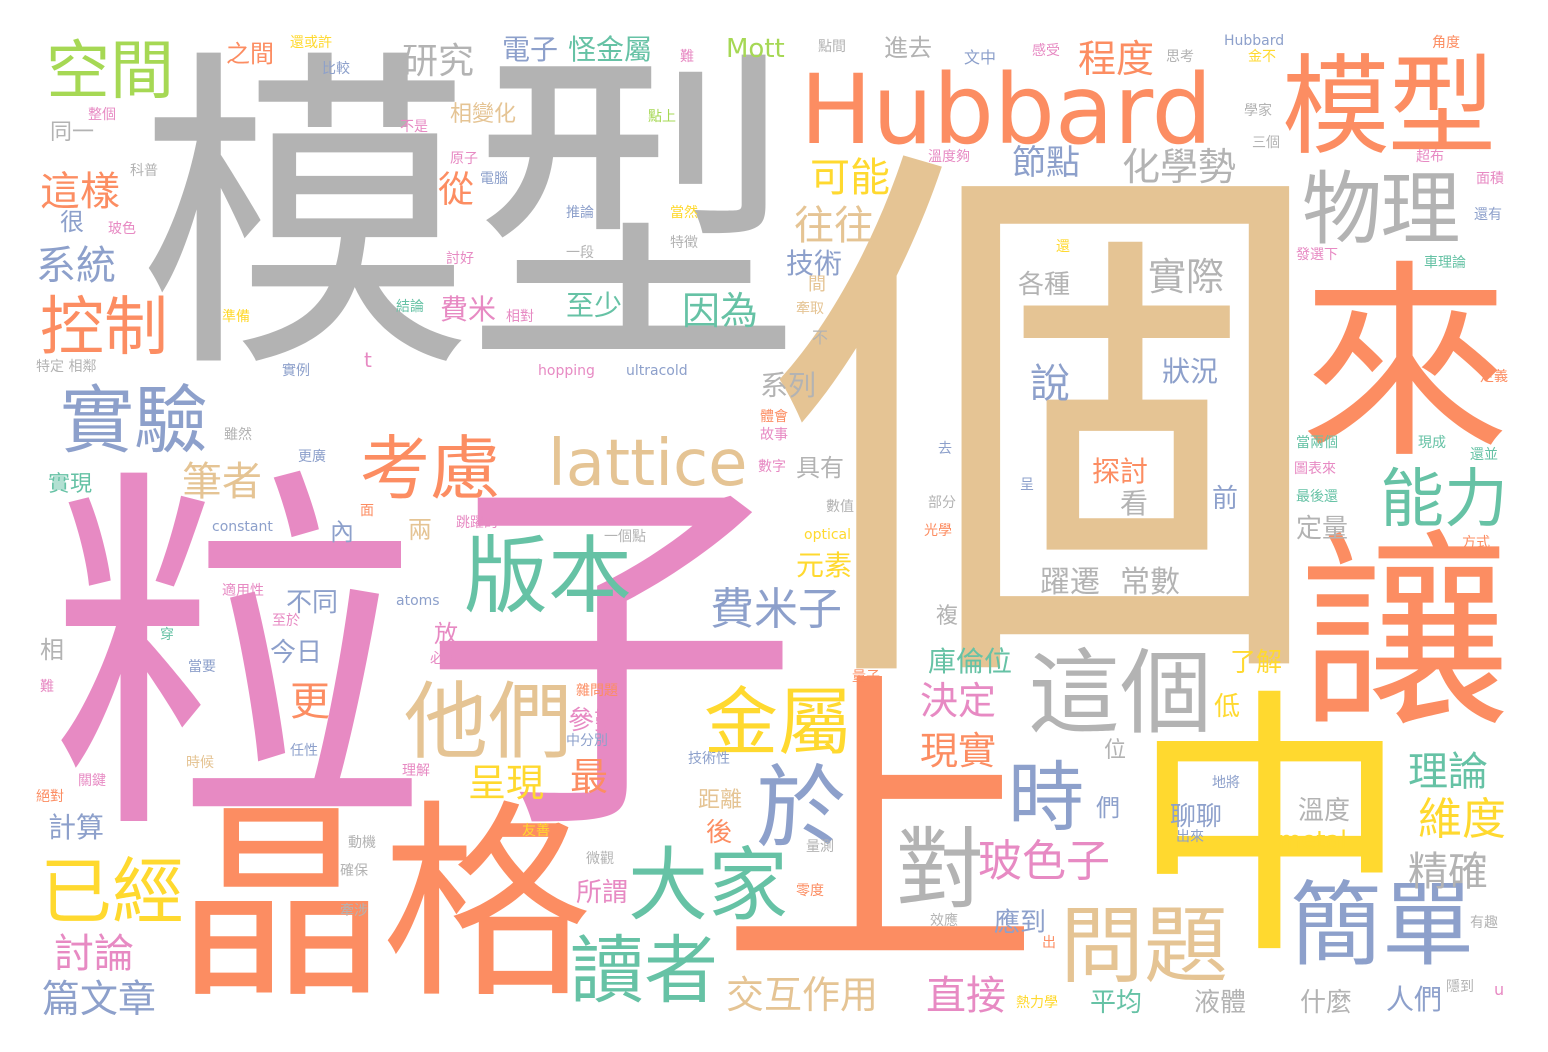 Image resolution: width=1548 pixels, height=1052 pixels. What do you see at coordinates (1046, 51) in the screenshot?
I see `word: 感受` at bounding box center [1046, 51].